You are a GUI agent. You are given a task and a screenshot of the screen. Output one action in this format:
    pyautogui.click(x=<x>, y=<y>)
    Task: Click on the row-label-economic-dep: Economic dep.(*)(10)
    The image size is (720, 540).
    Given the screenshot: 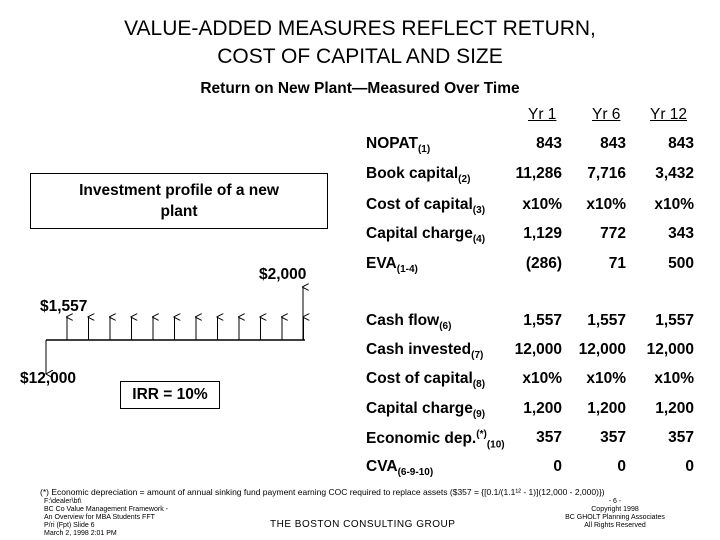 What is the action you would take?
    pyautogui.click(x=435, y=440)
    